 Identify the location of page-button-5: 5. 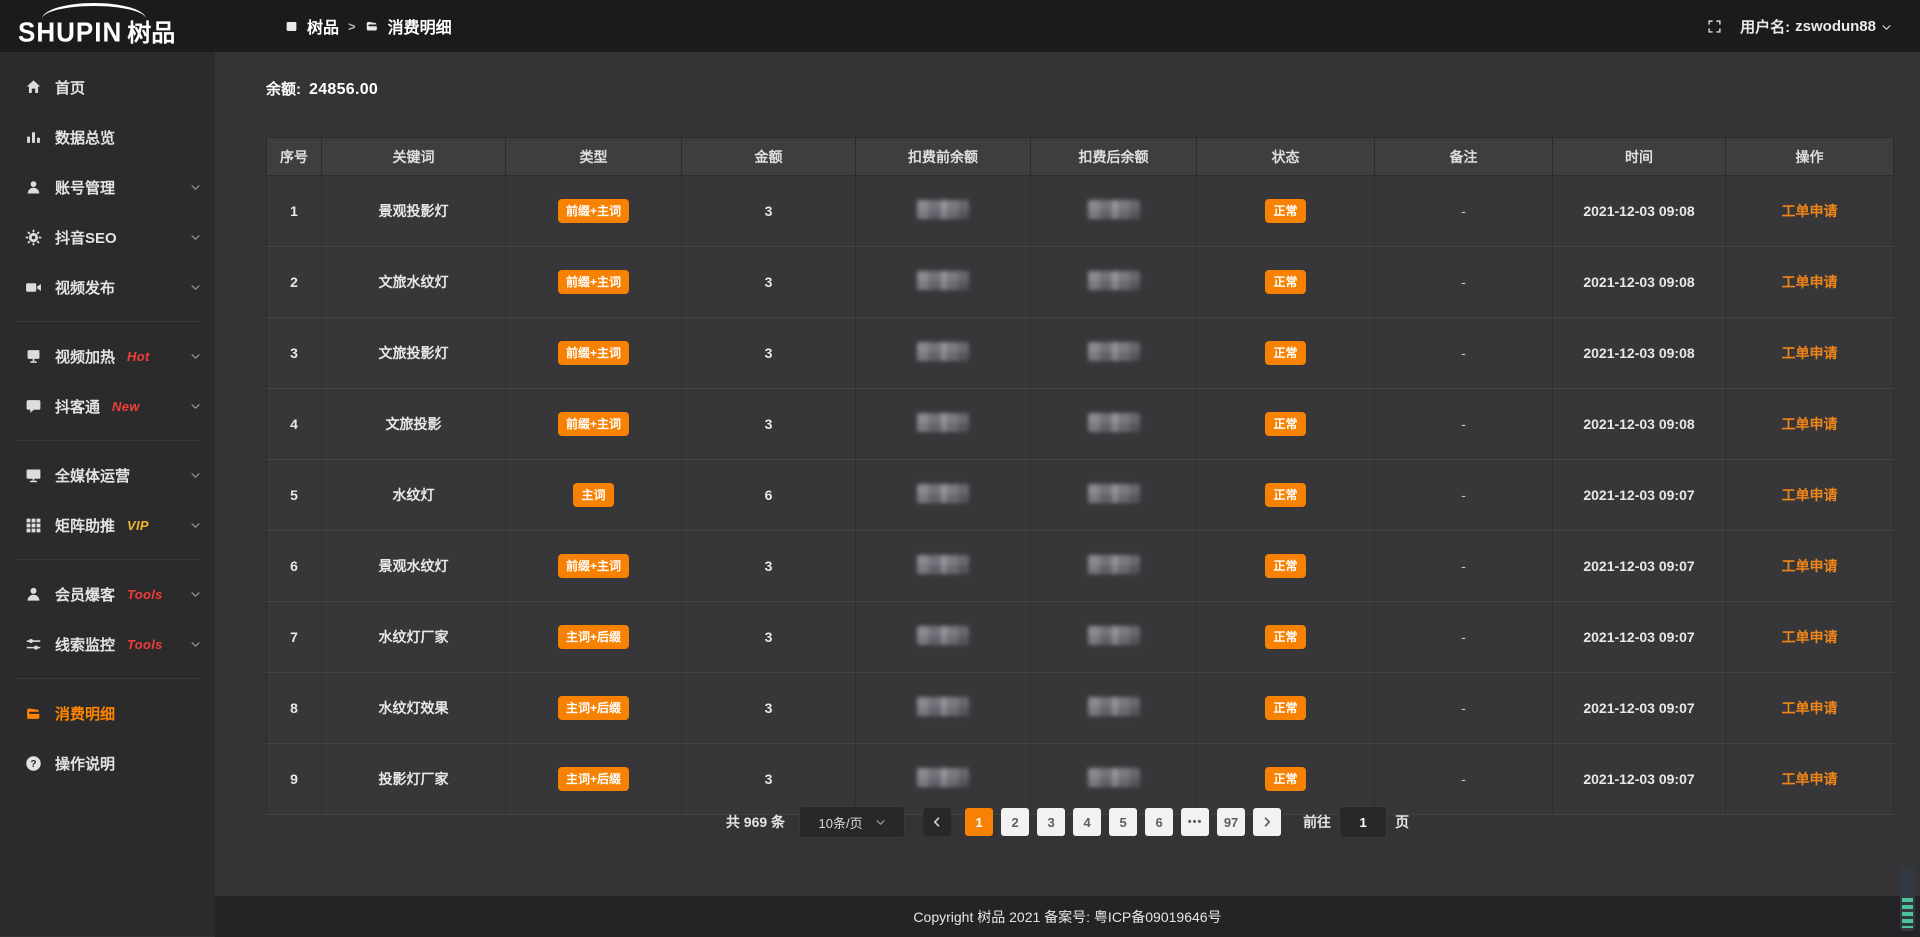
(1123, 822).